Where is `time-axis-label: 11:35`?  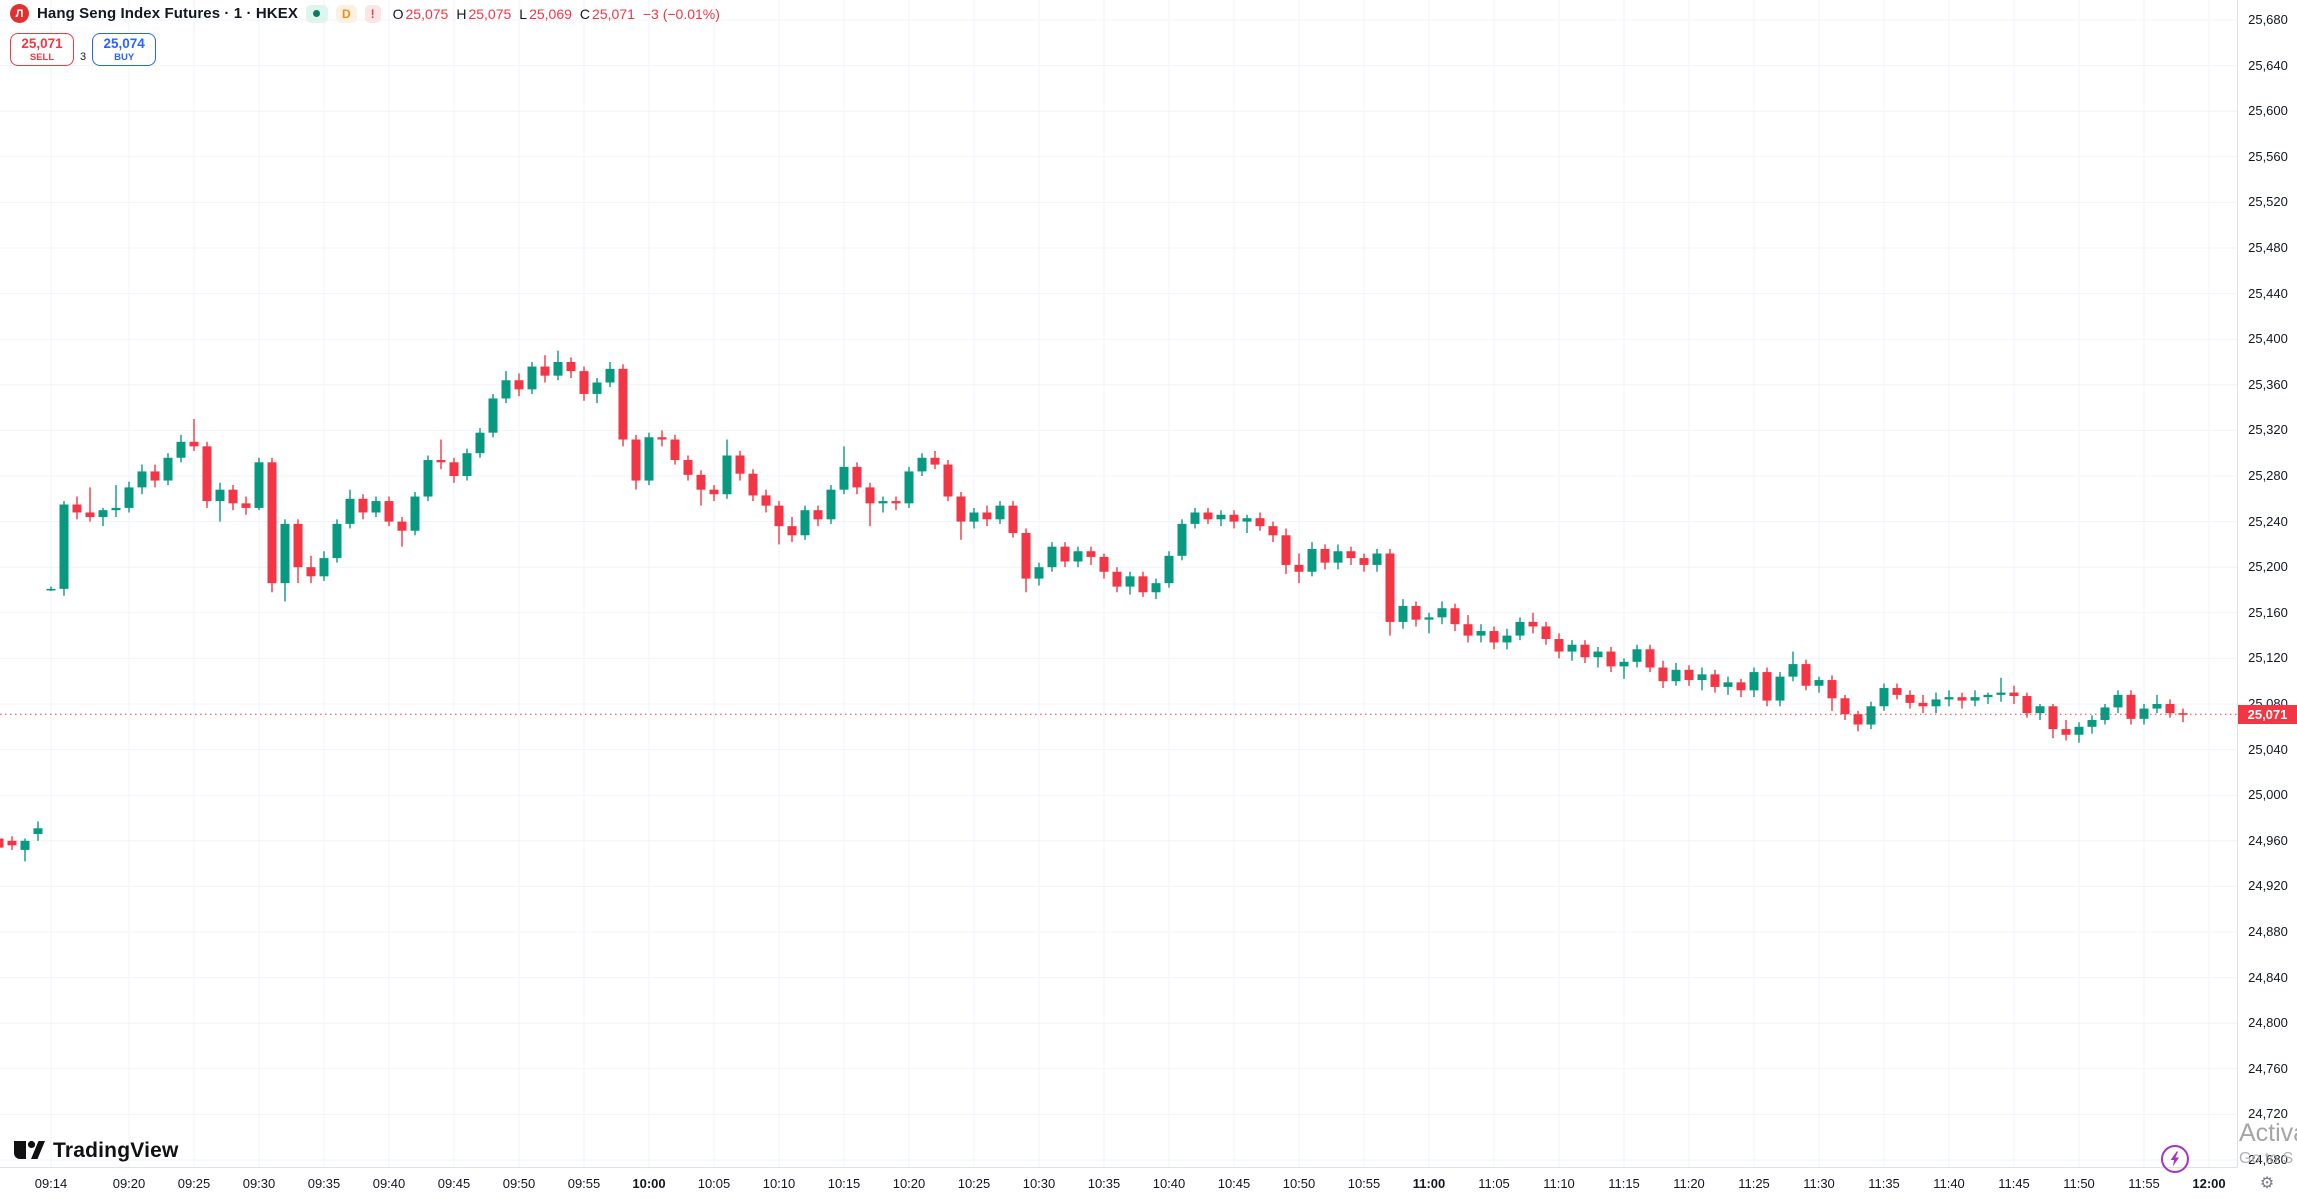
time-axis-label: 11:35 is located at coordinates (1884, 1183).